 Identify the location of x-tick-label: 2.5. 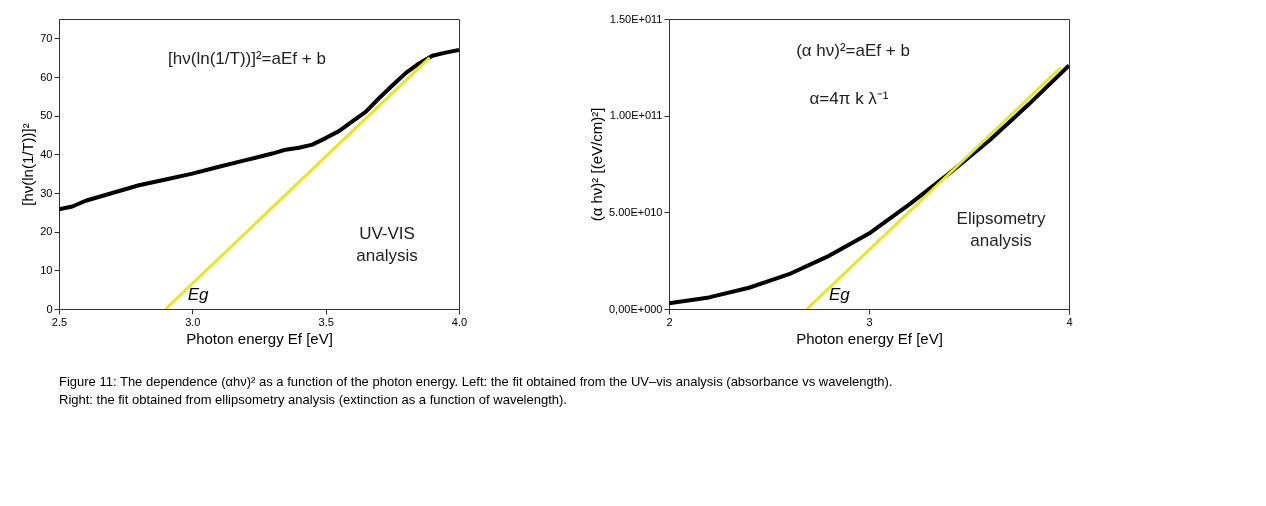
(59, 321).